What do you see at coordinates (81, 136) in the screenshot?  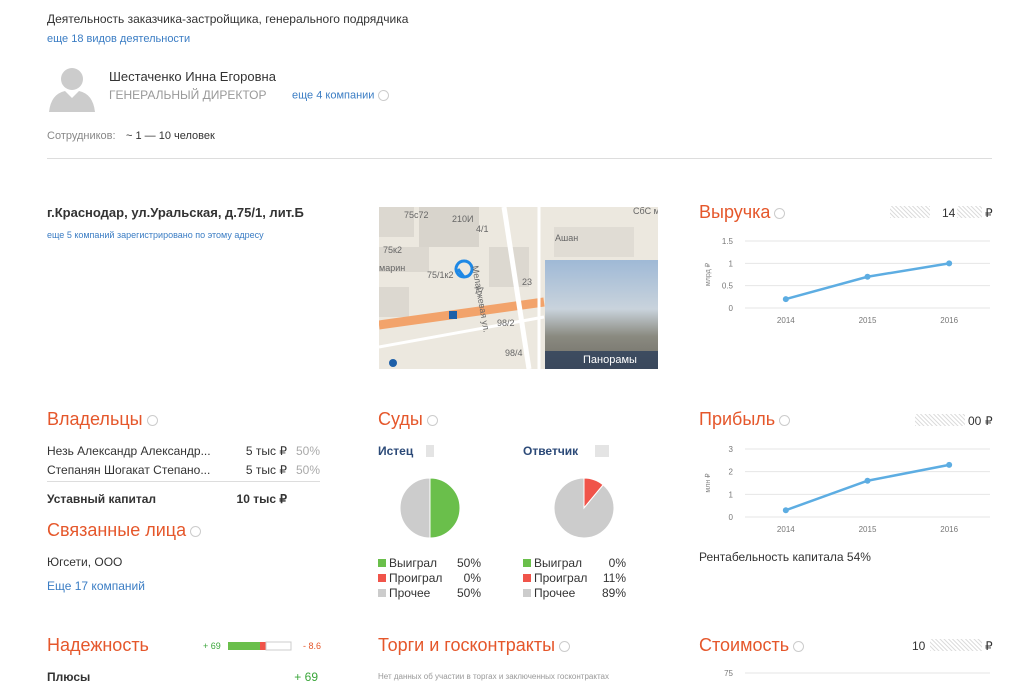 I see `employees-label: Сотрудников:` at bounding box center [81, 136].